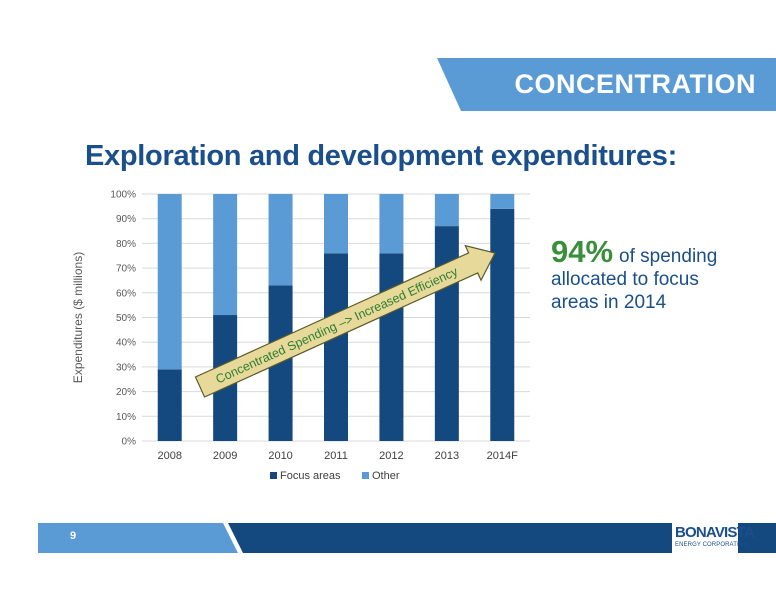  I want to click on section-banner: CONCENTRATION, so click(606, 84).